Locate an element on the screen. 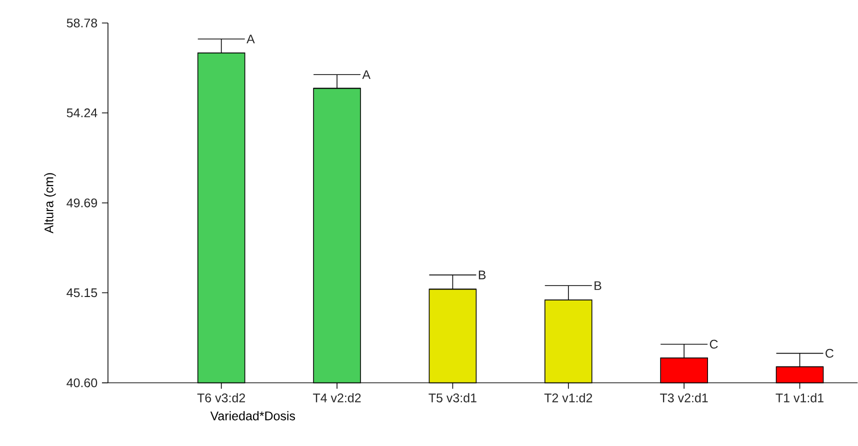 The image size is (858, 446). y-tick-label: 58.78 is located at coordinates (82, 23).